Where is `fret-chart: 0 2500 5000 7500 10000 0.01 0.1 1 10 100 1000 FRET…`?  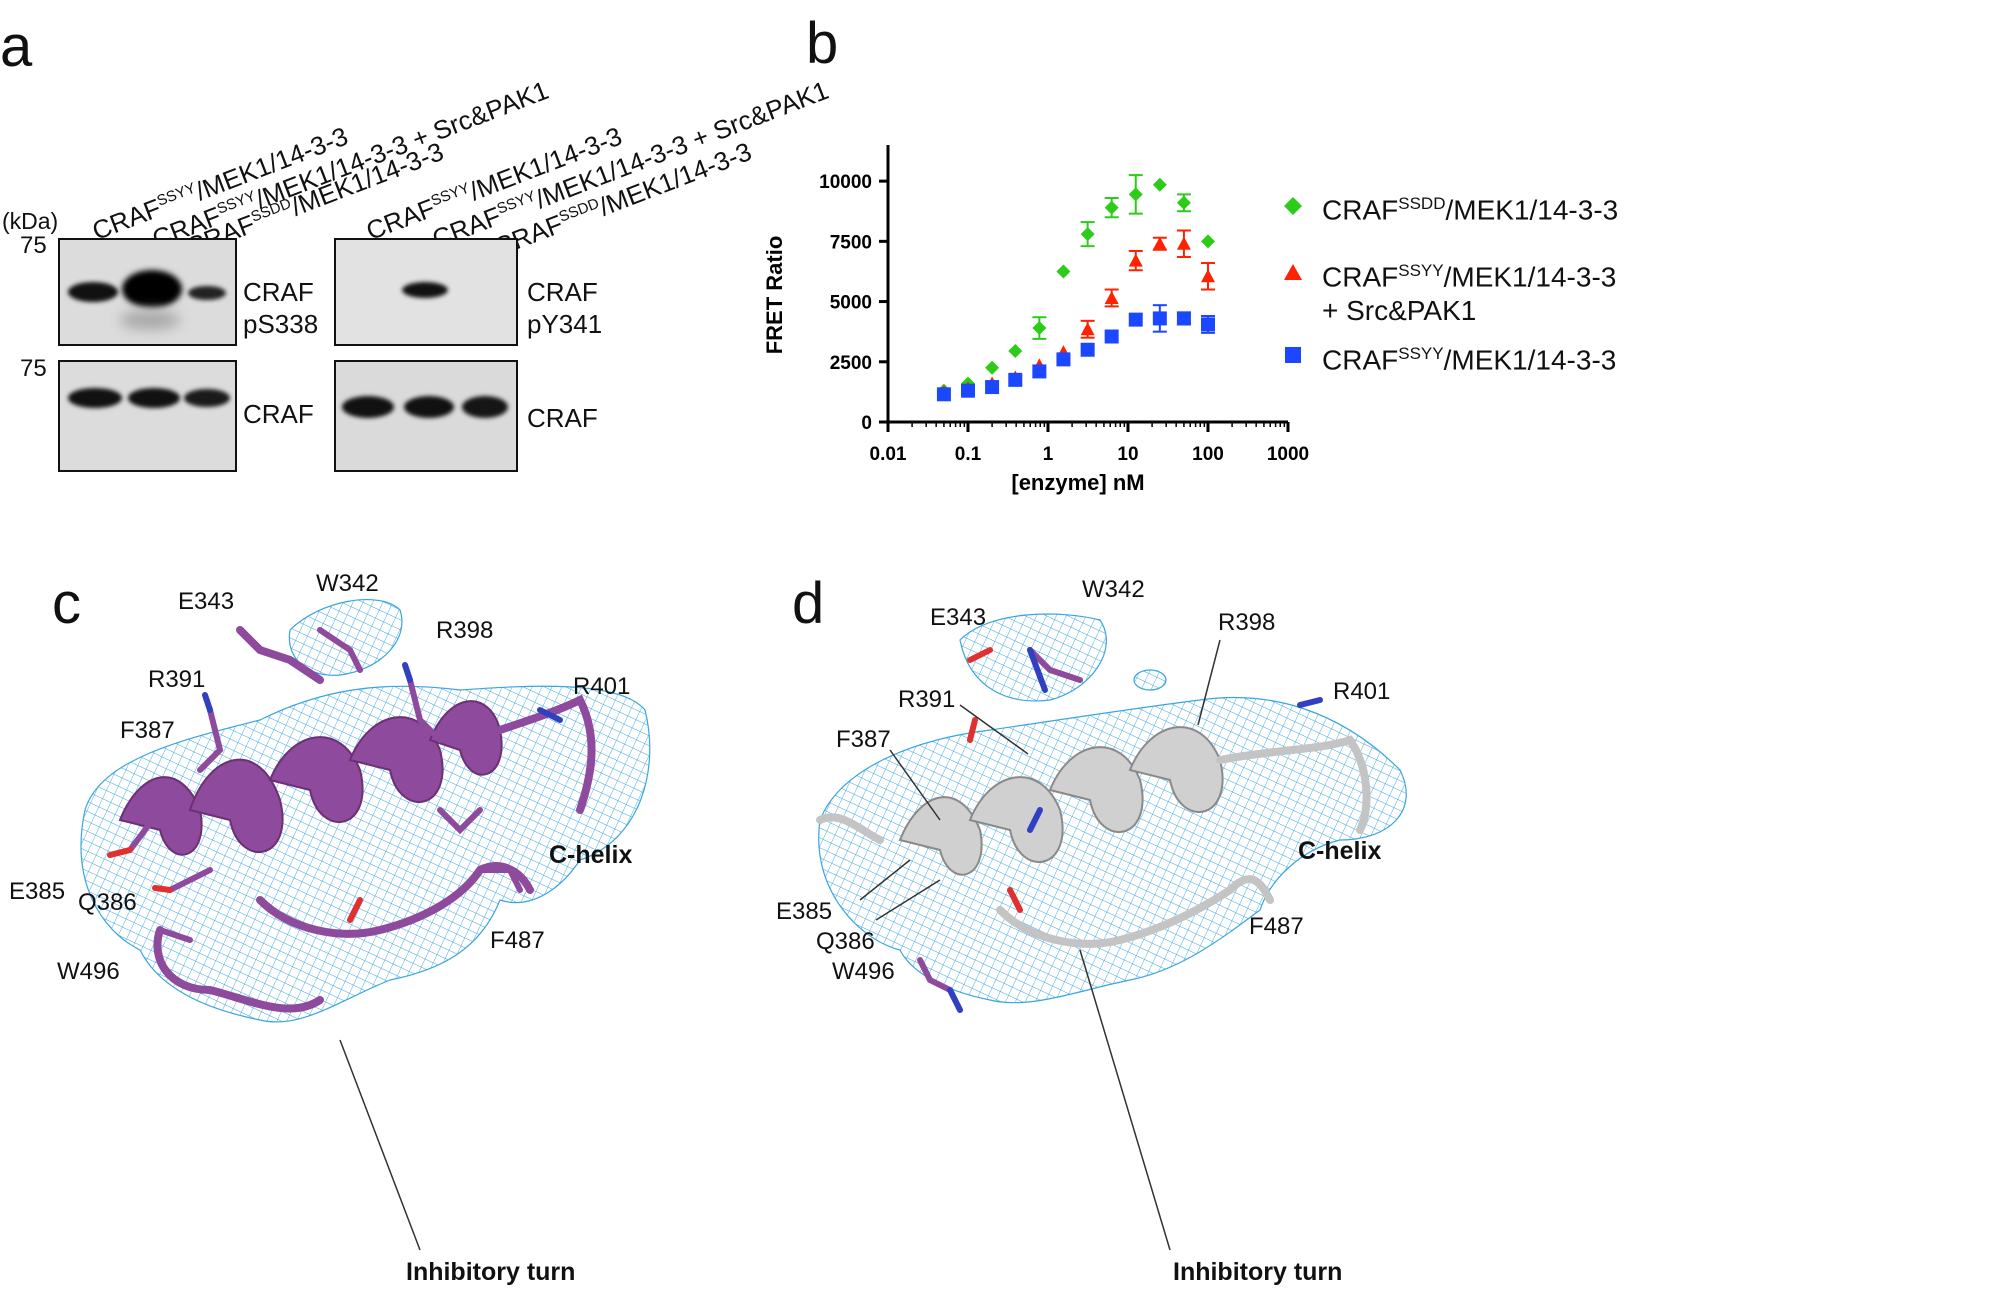
fret-chart: 0 2500 5000 7500 10000 0.01 0.1 1 10 100 1000 FRET… is located at coordinates (1035, 320).